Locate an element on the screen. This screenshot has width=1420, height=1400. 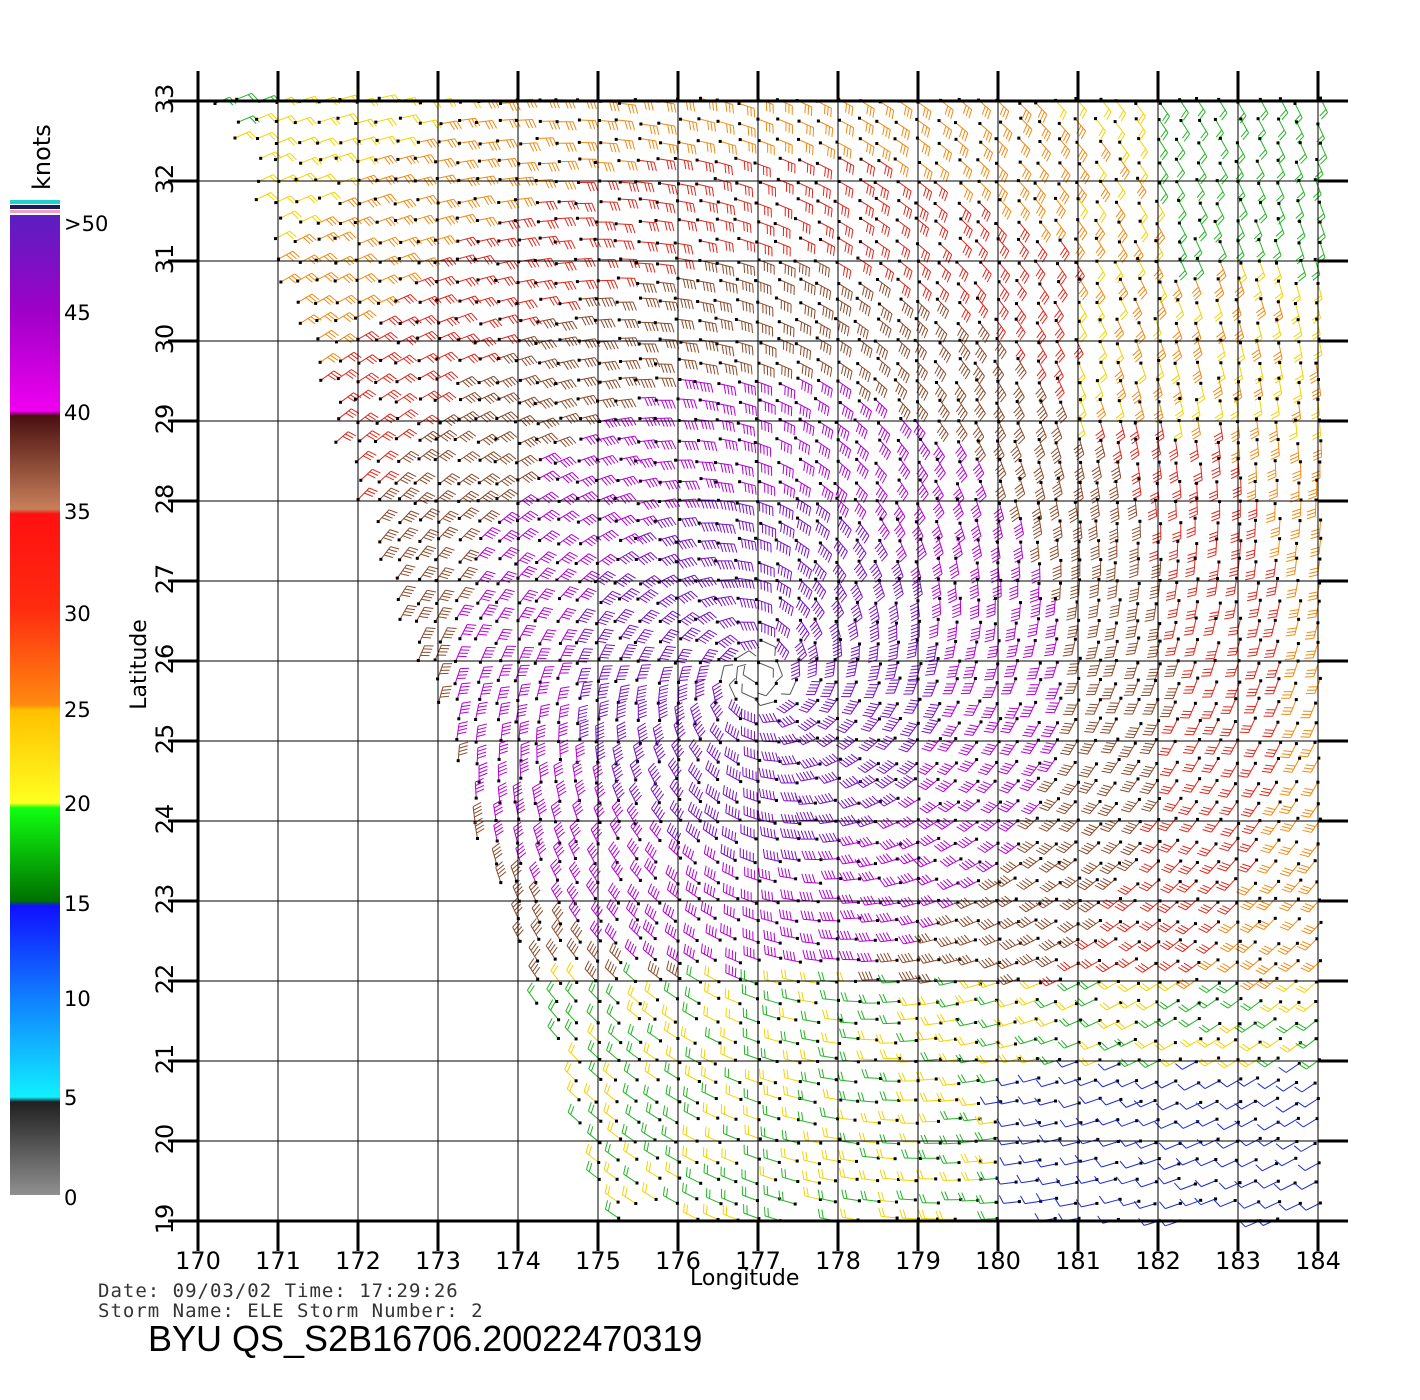
colorbar-label: 35 is located at coordinates (77, 512).